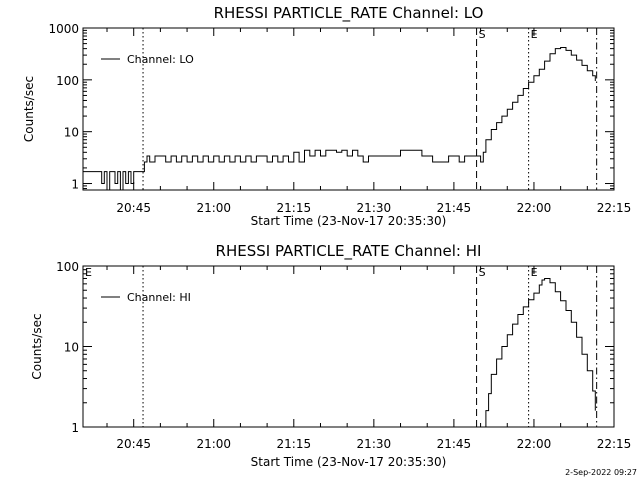 The width and height of the screenshot is (640, 480). What do you see at coordinates (539, 353) in the screenshot?
I see `series-line-channel-hi` at bounding box center [539, 353].